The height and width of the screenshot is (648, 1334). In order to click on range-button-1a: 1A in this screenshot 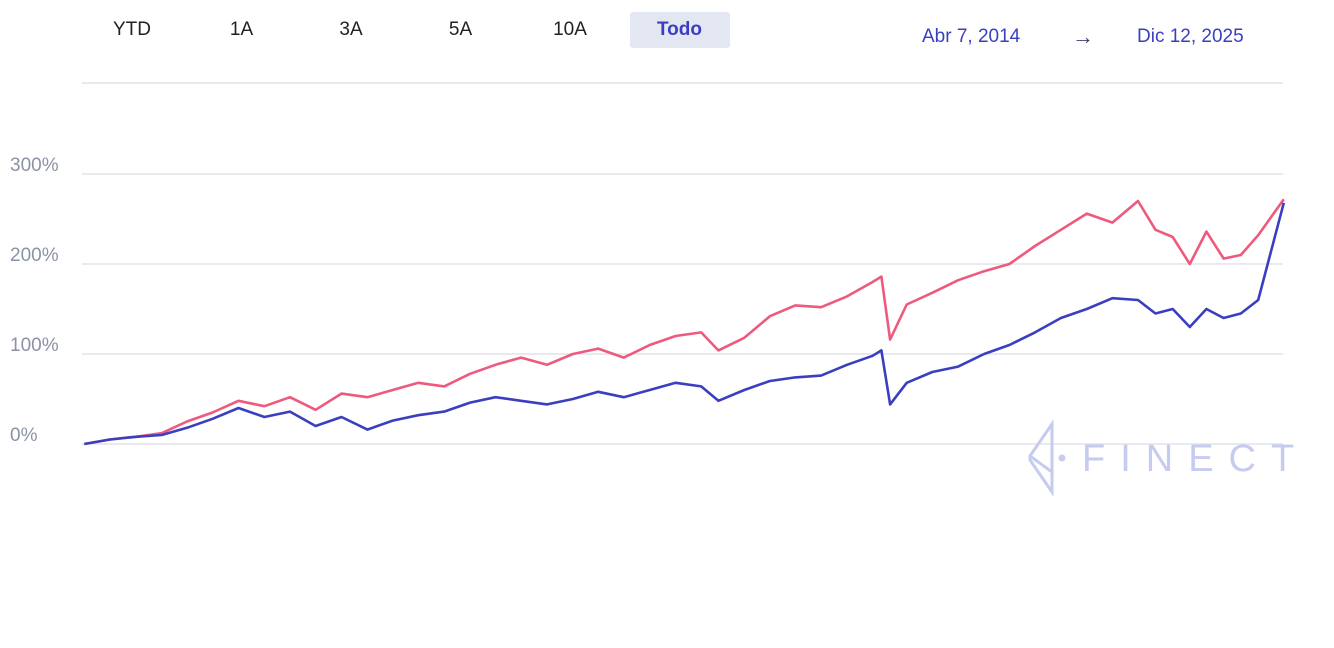, I will do `click(242, 30)`.